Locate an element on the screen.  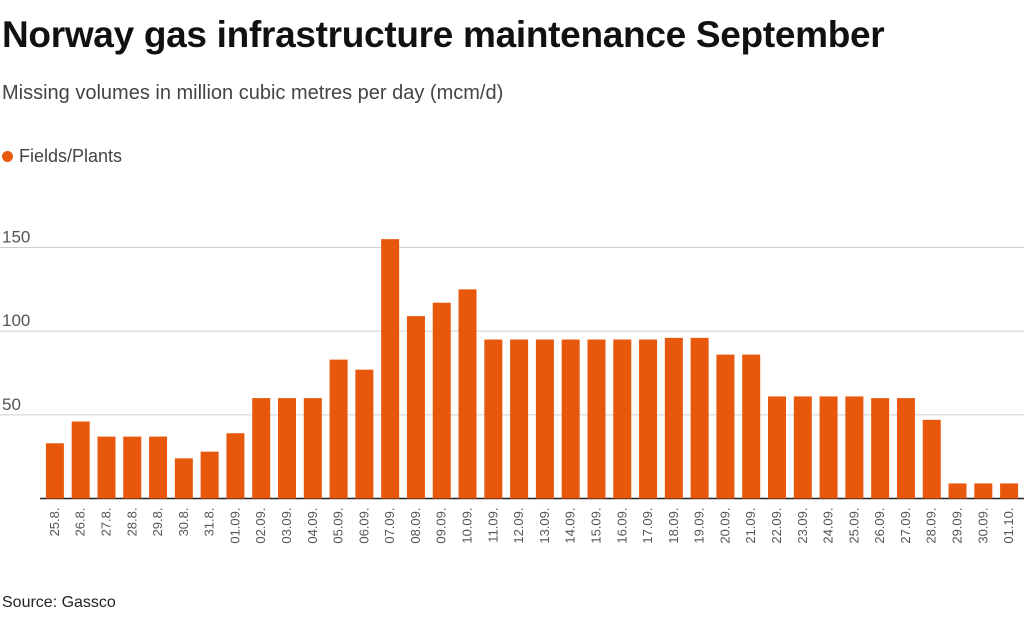
x-tick-label: 03.09. is located at coordinates (286, 526).